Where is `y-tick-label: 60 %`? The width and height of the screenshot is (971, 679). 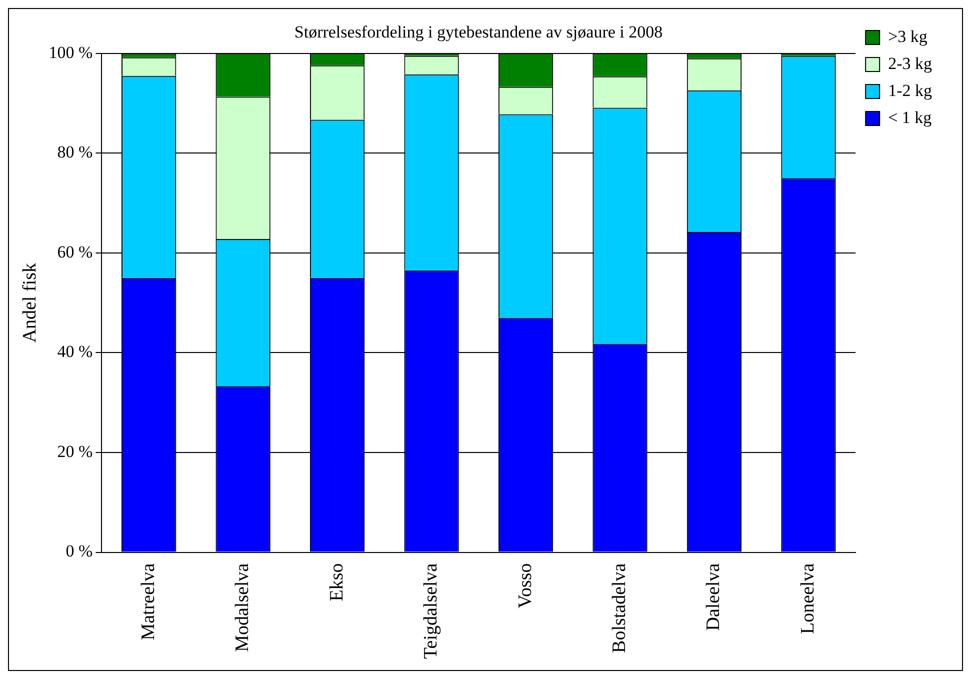
y-tick-label: 60 % is located at coordinates (75, 252).